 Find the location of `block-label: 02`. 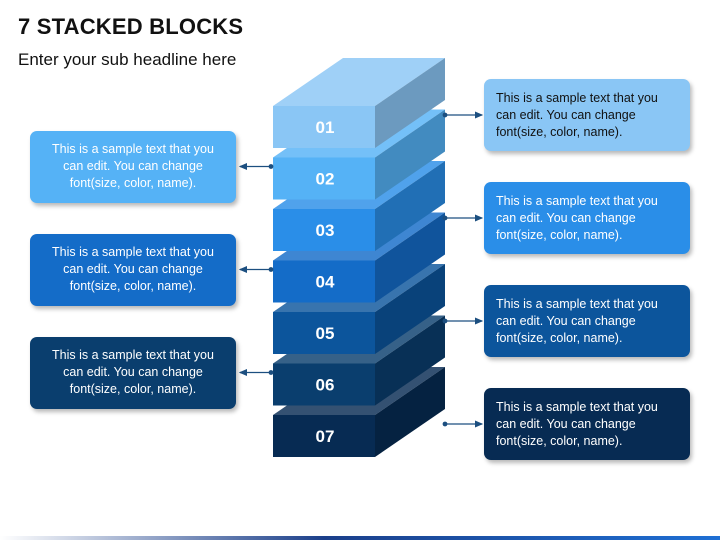

block-label: 02 is located at coordinates (325, 179).